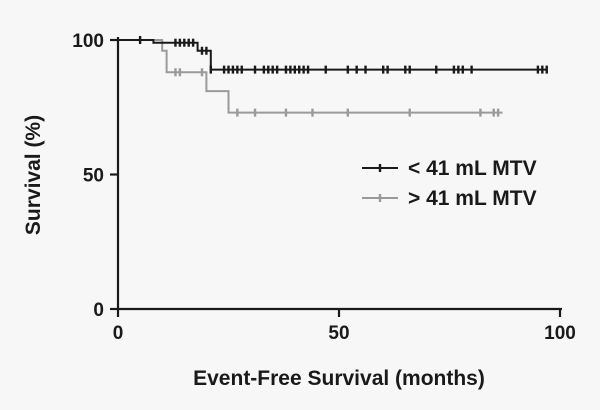  Describe the element at coordinates (560, 333) in the screenshot. I see `x-tick-label: 100` at that location.